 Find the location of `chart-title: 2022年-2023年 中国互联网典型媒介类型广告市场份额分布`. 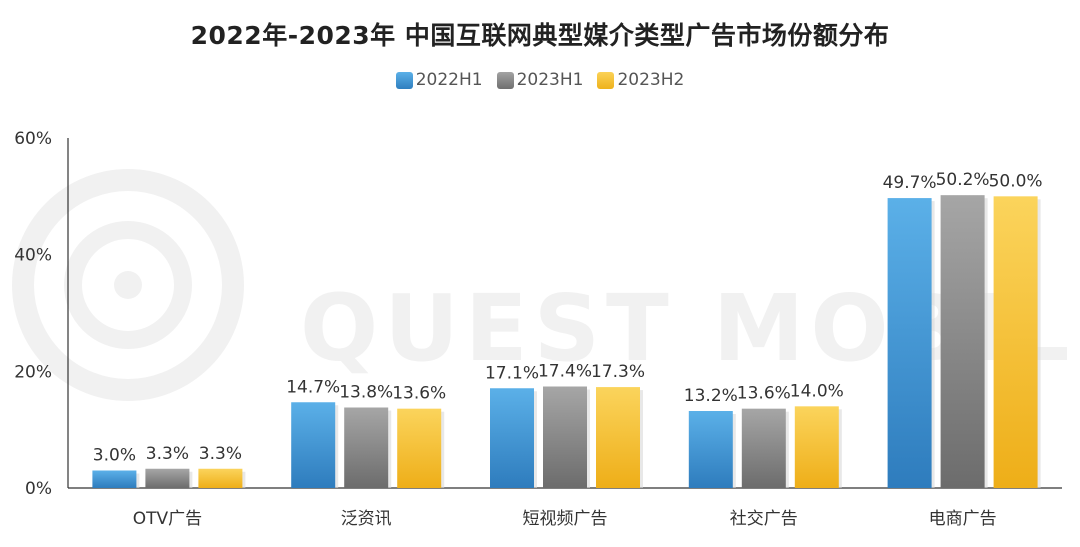

chart-title: 2022年-2023年 中国互联网典型媒介类型广告市场份额分布 is located at coordinates (540, 35).